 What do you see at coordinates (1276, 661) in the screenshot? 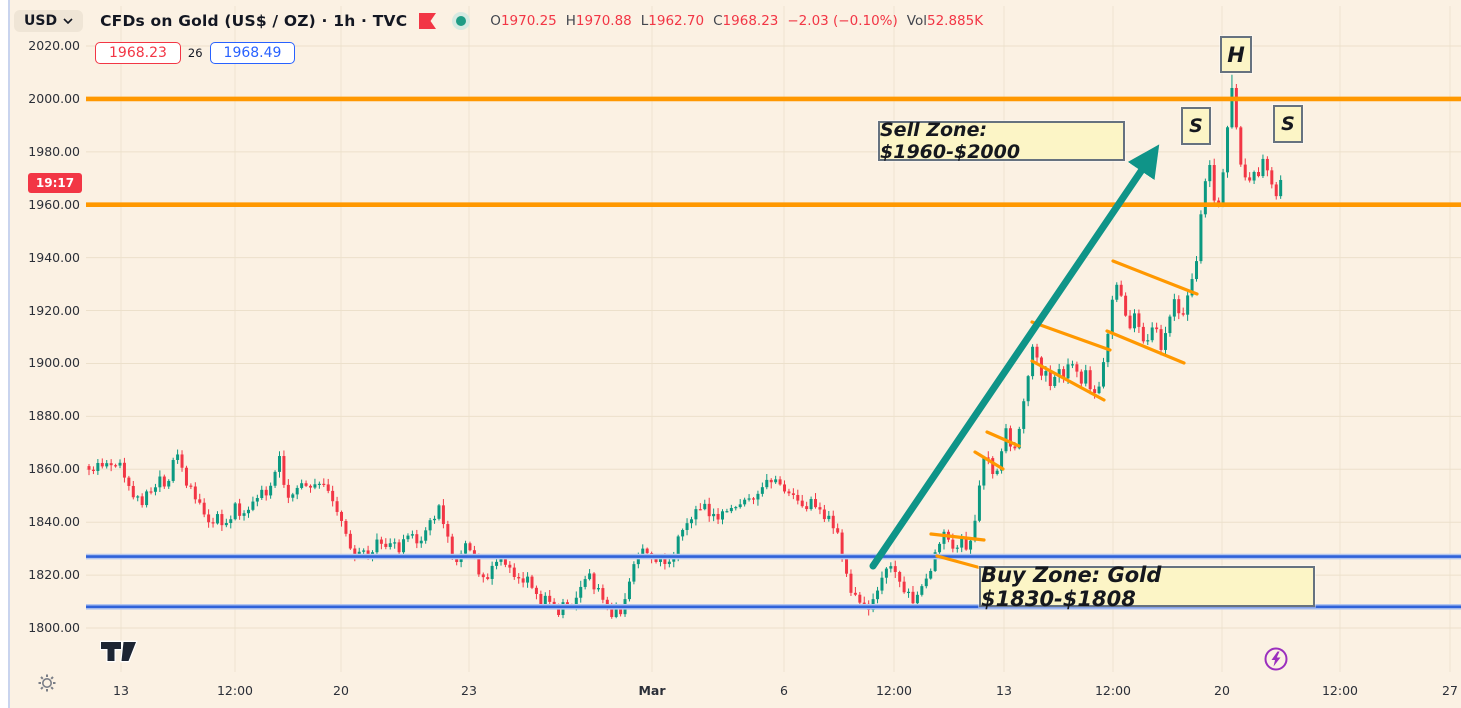
I see `lightning-boost-icon` at bounding box center [1276, 661].